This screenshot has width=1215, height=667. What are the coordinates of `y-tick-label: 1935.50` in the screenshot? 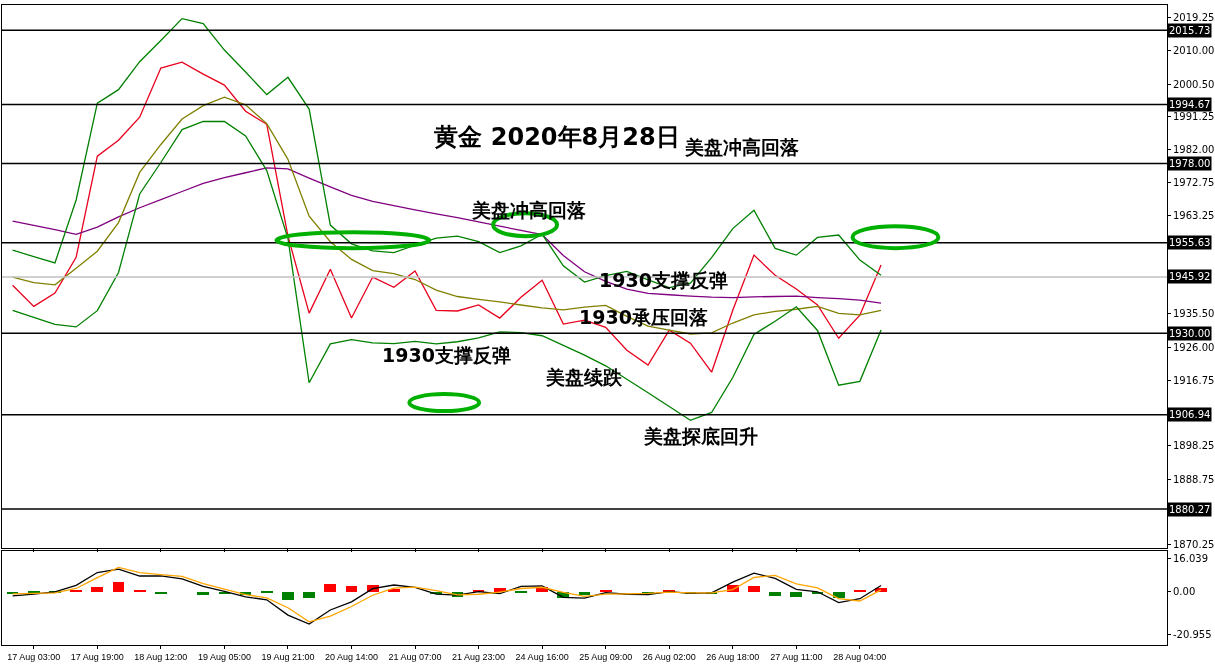 It's located at (1194, 314).